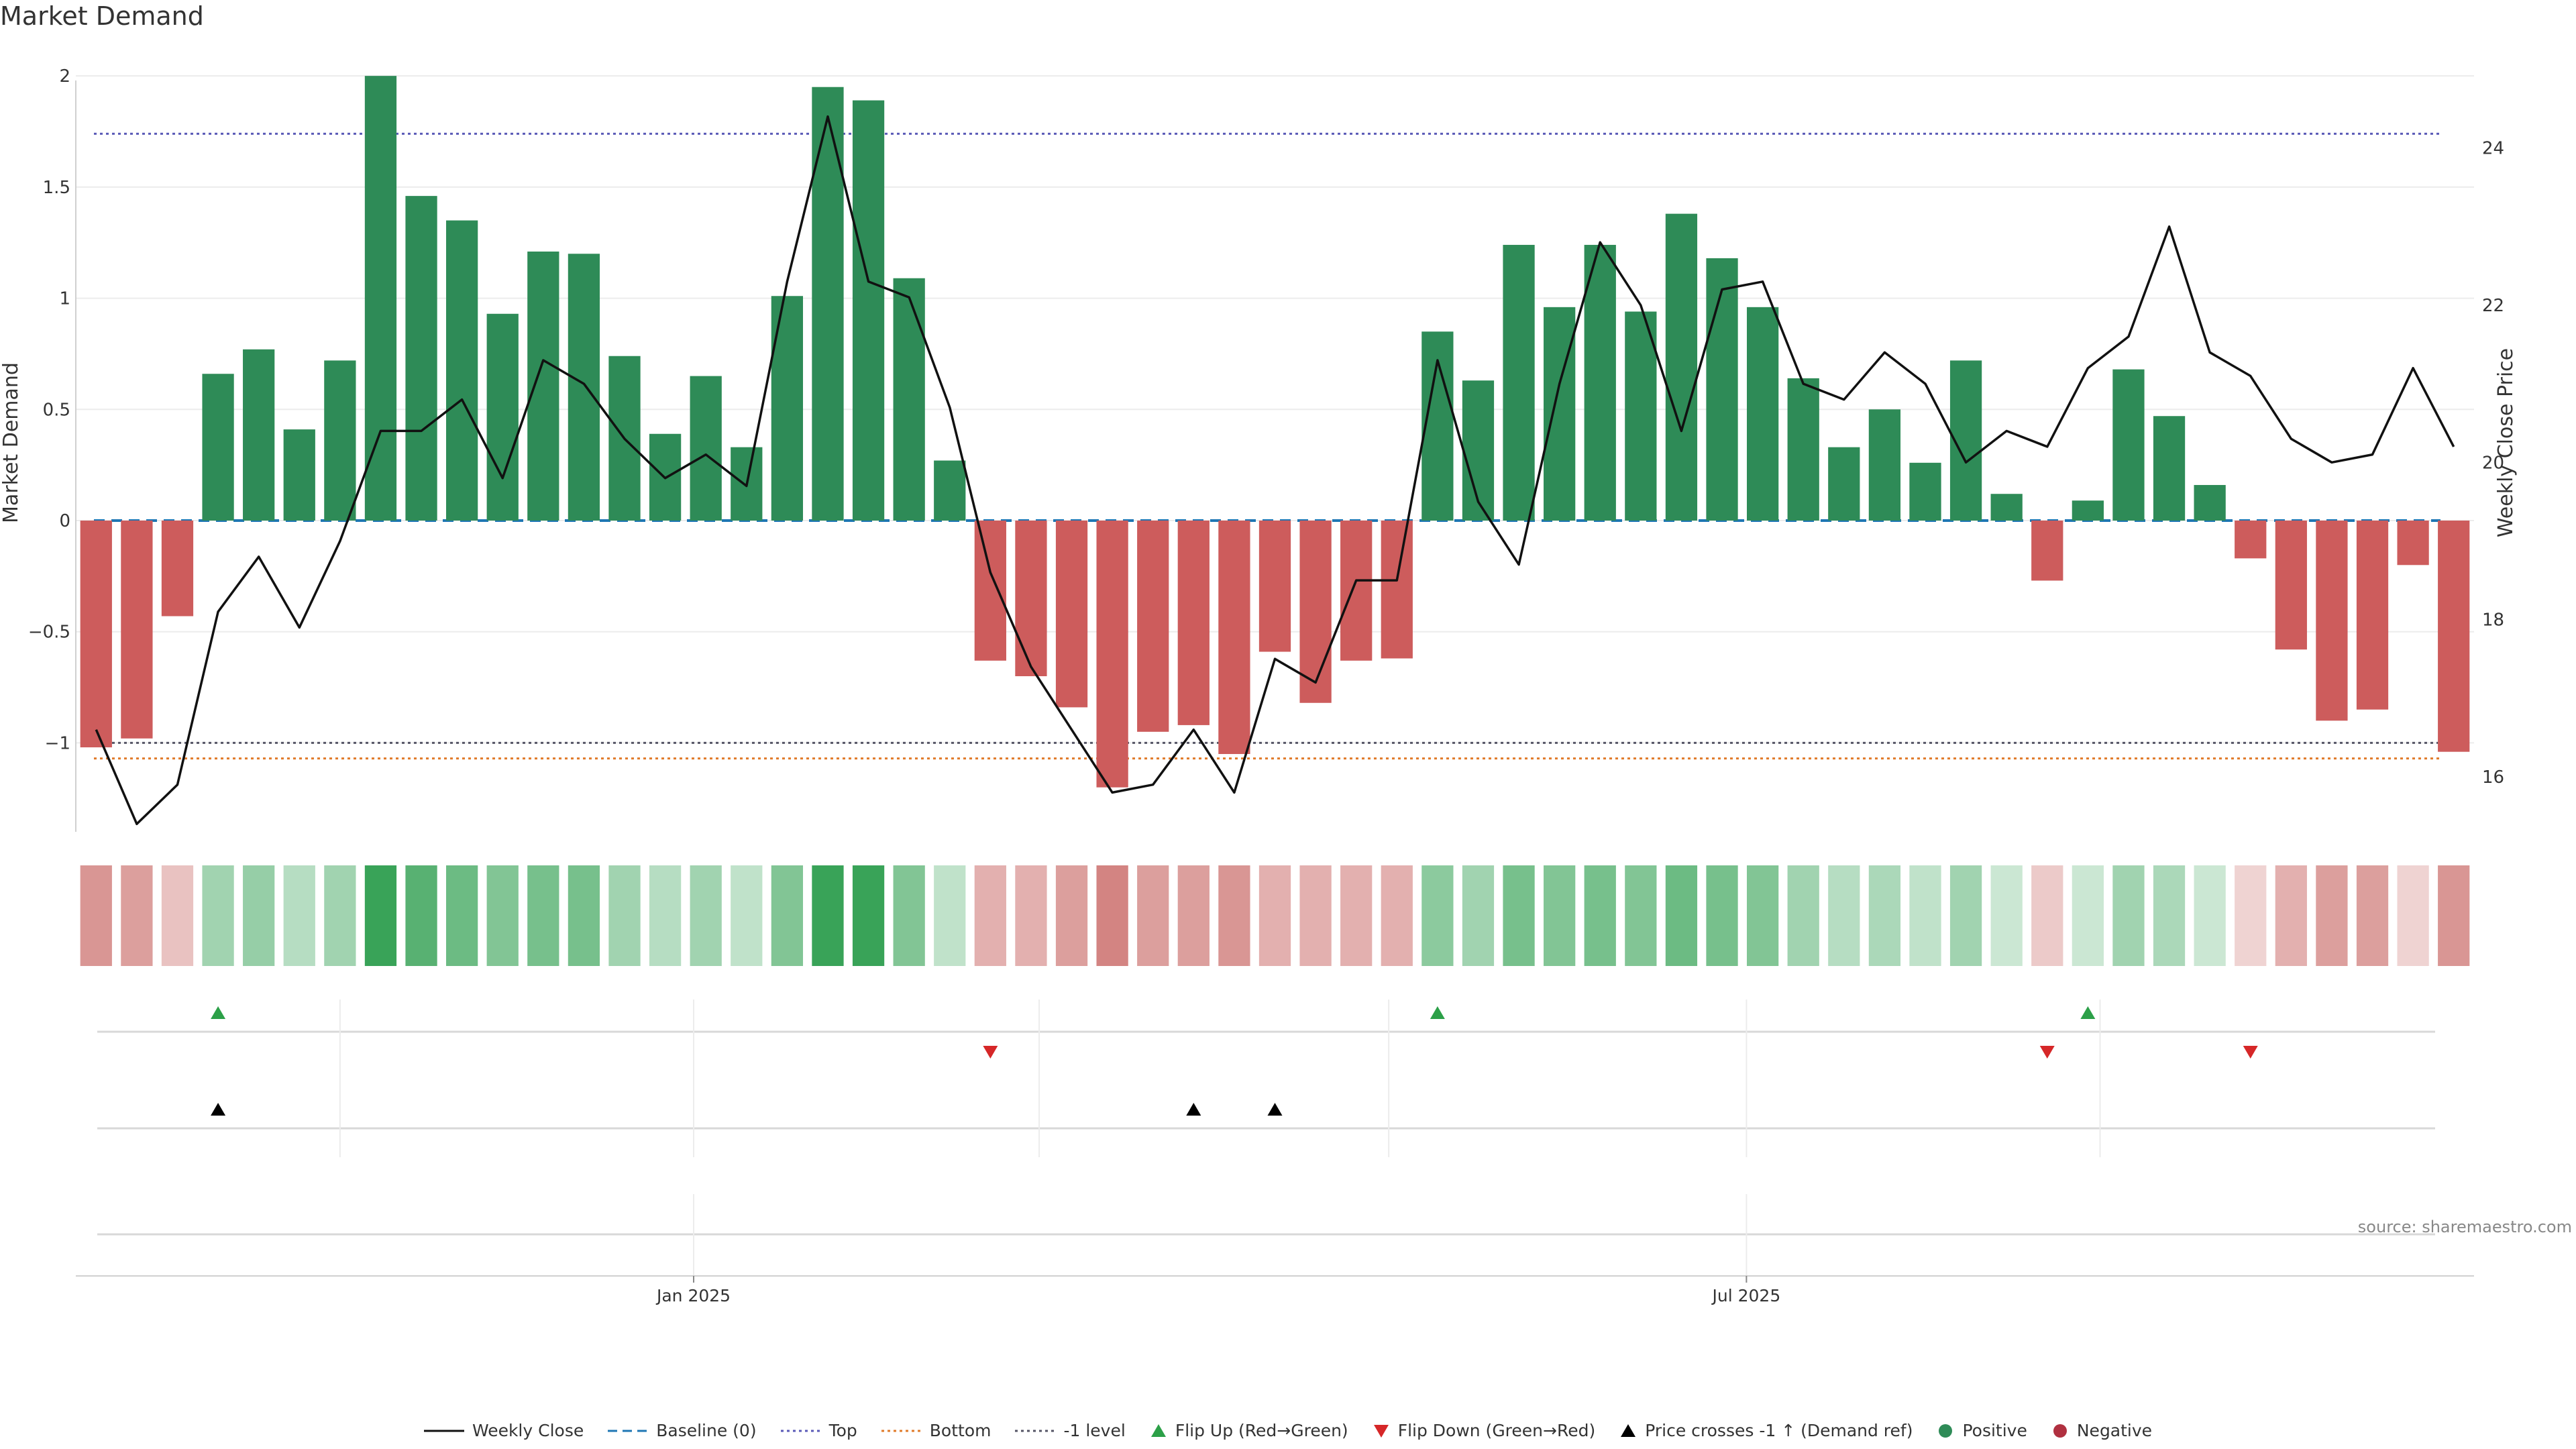 This screenshot has width=2576, height=1449. I want to click on y2-axis-title: Weekly Close Price, so click(2506, 442).